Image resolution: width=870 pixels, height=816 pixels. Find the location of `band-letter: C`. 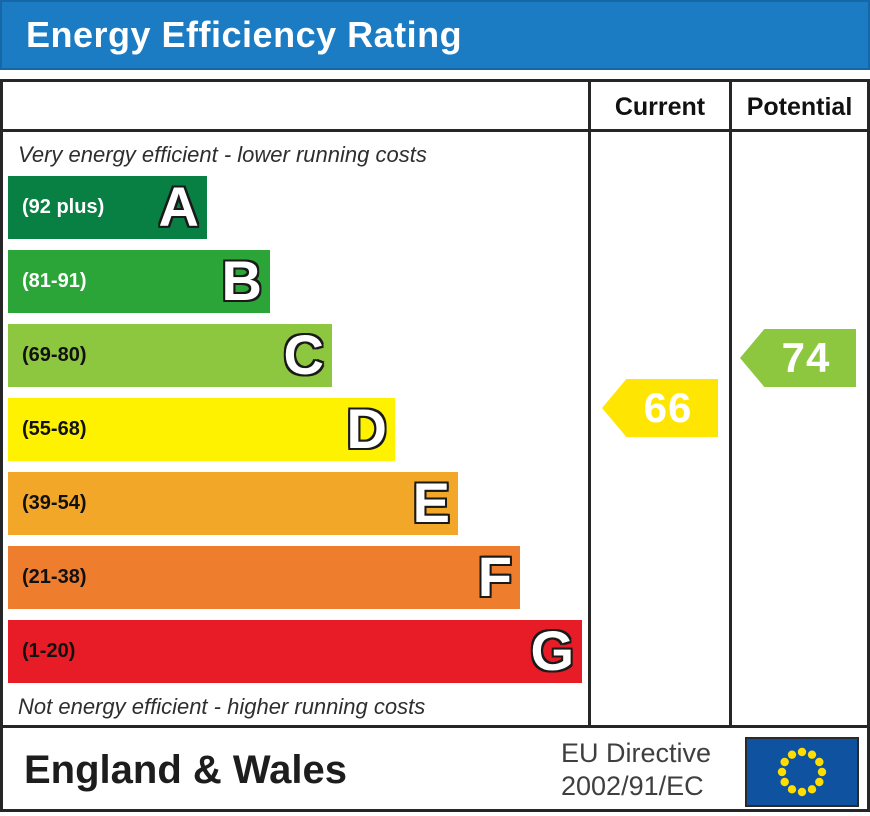

band-letter: C is located at coordinates (303, 354).